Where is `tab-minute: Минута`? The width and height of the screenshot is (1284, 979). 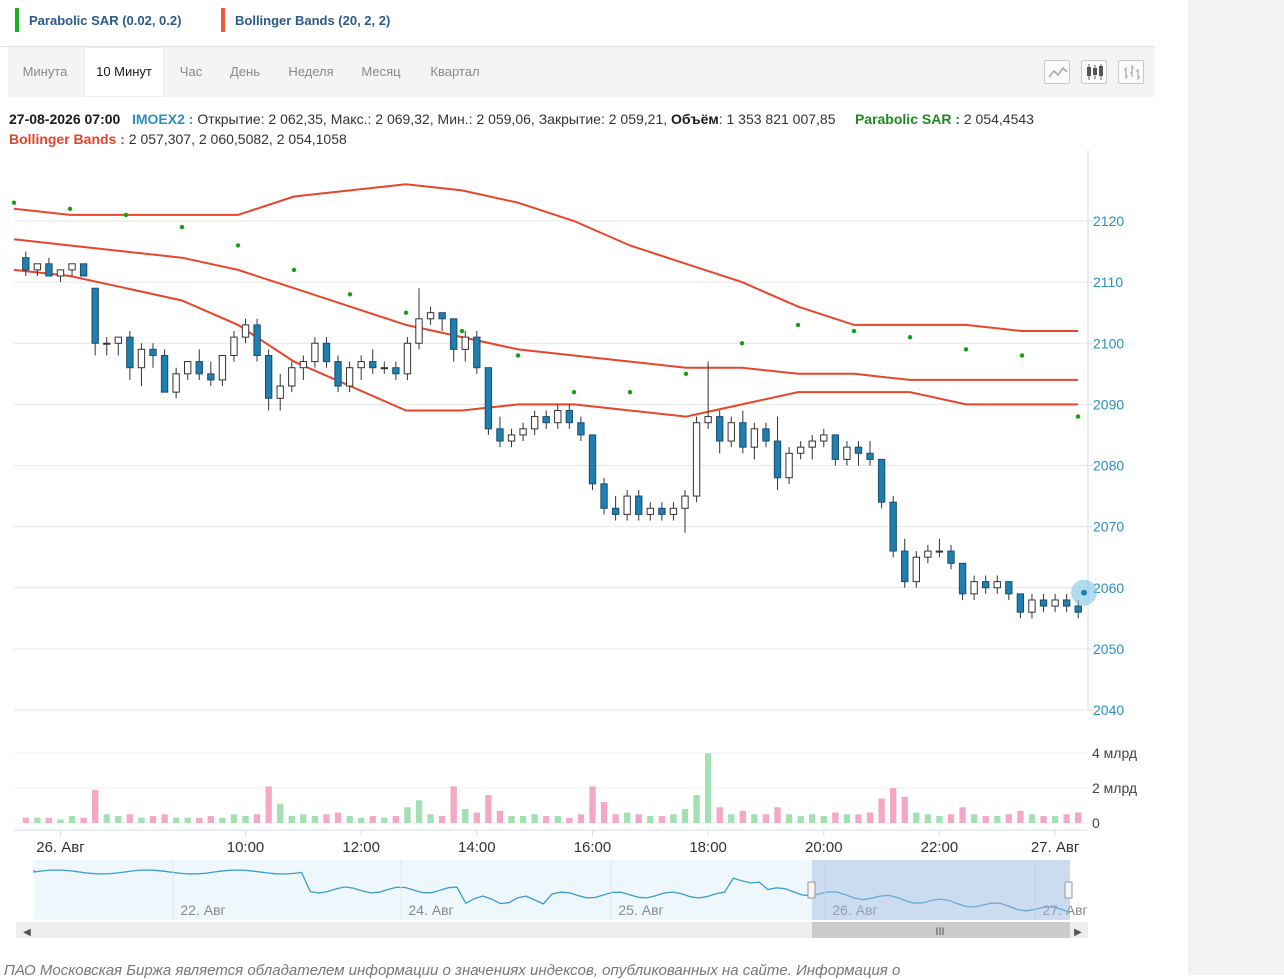
tab-minute: Минута is located at coordinates (45, 71).